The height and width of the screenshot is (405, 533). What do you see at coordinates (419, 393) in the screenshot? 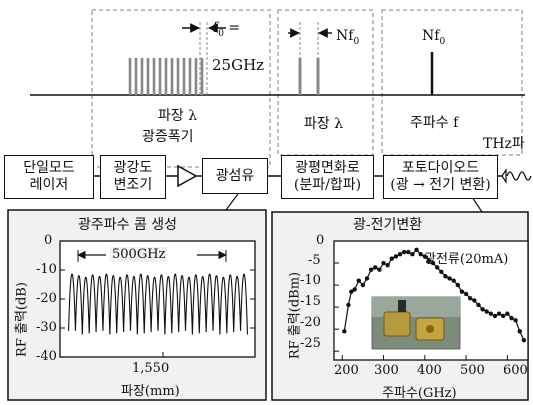
I see `right-xlabel: 주파수(GHz)` at bounding box center [419, 393].